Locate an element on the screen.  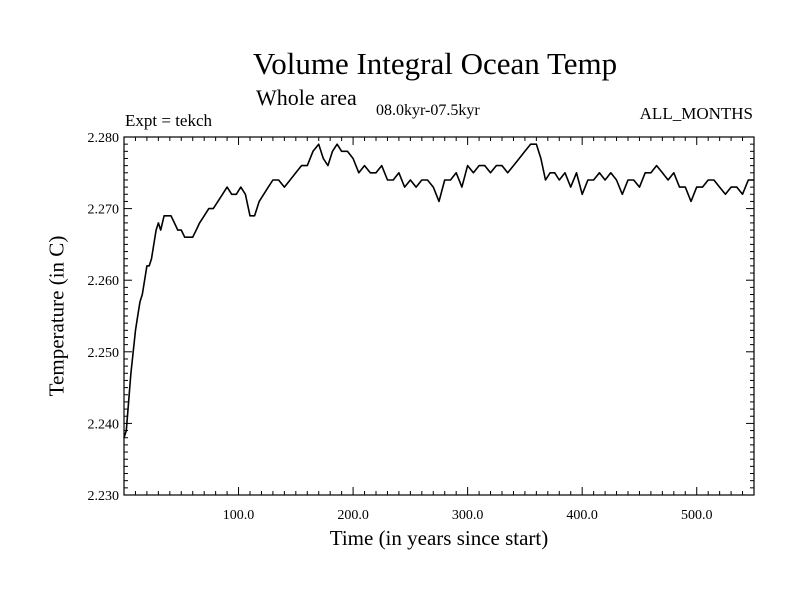
y-tick-label: 2.250 is located at coordinates (104, 353).